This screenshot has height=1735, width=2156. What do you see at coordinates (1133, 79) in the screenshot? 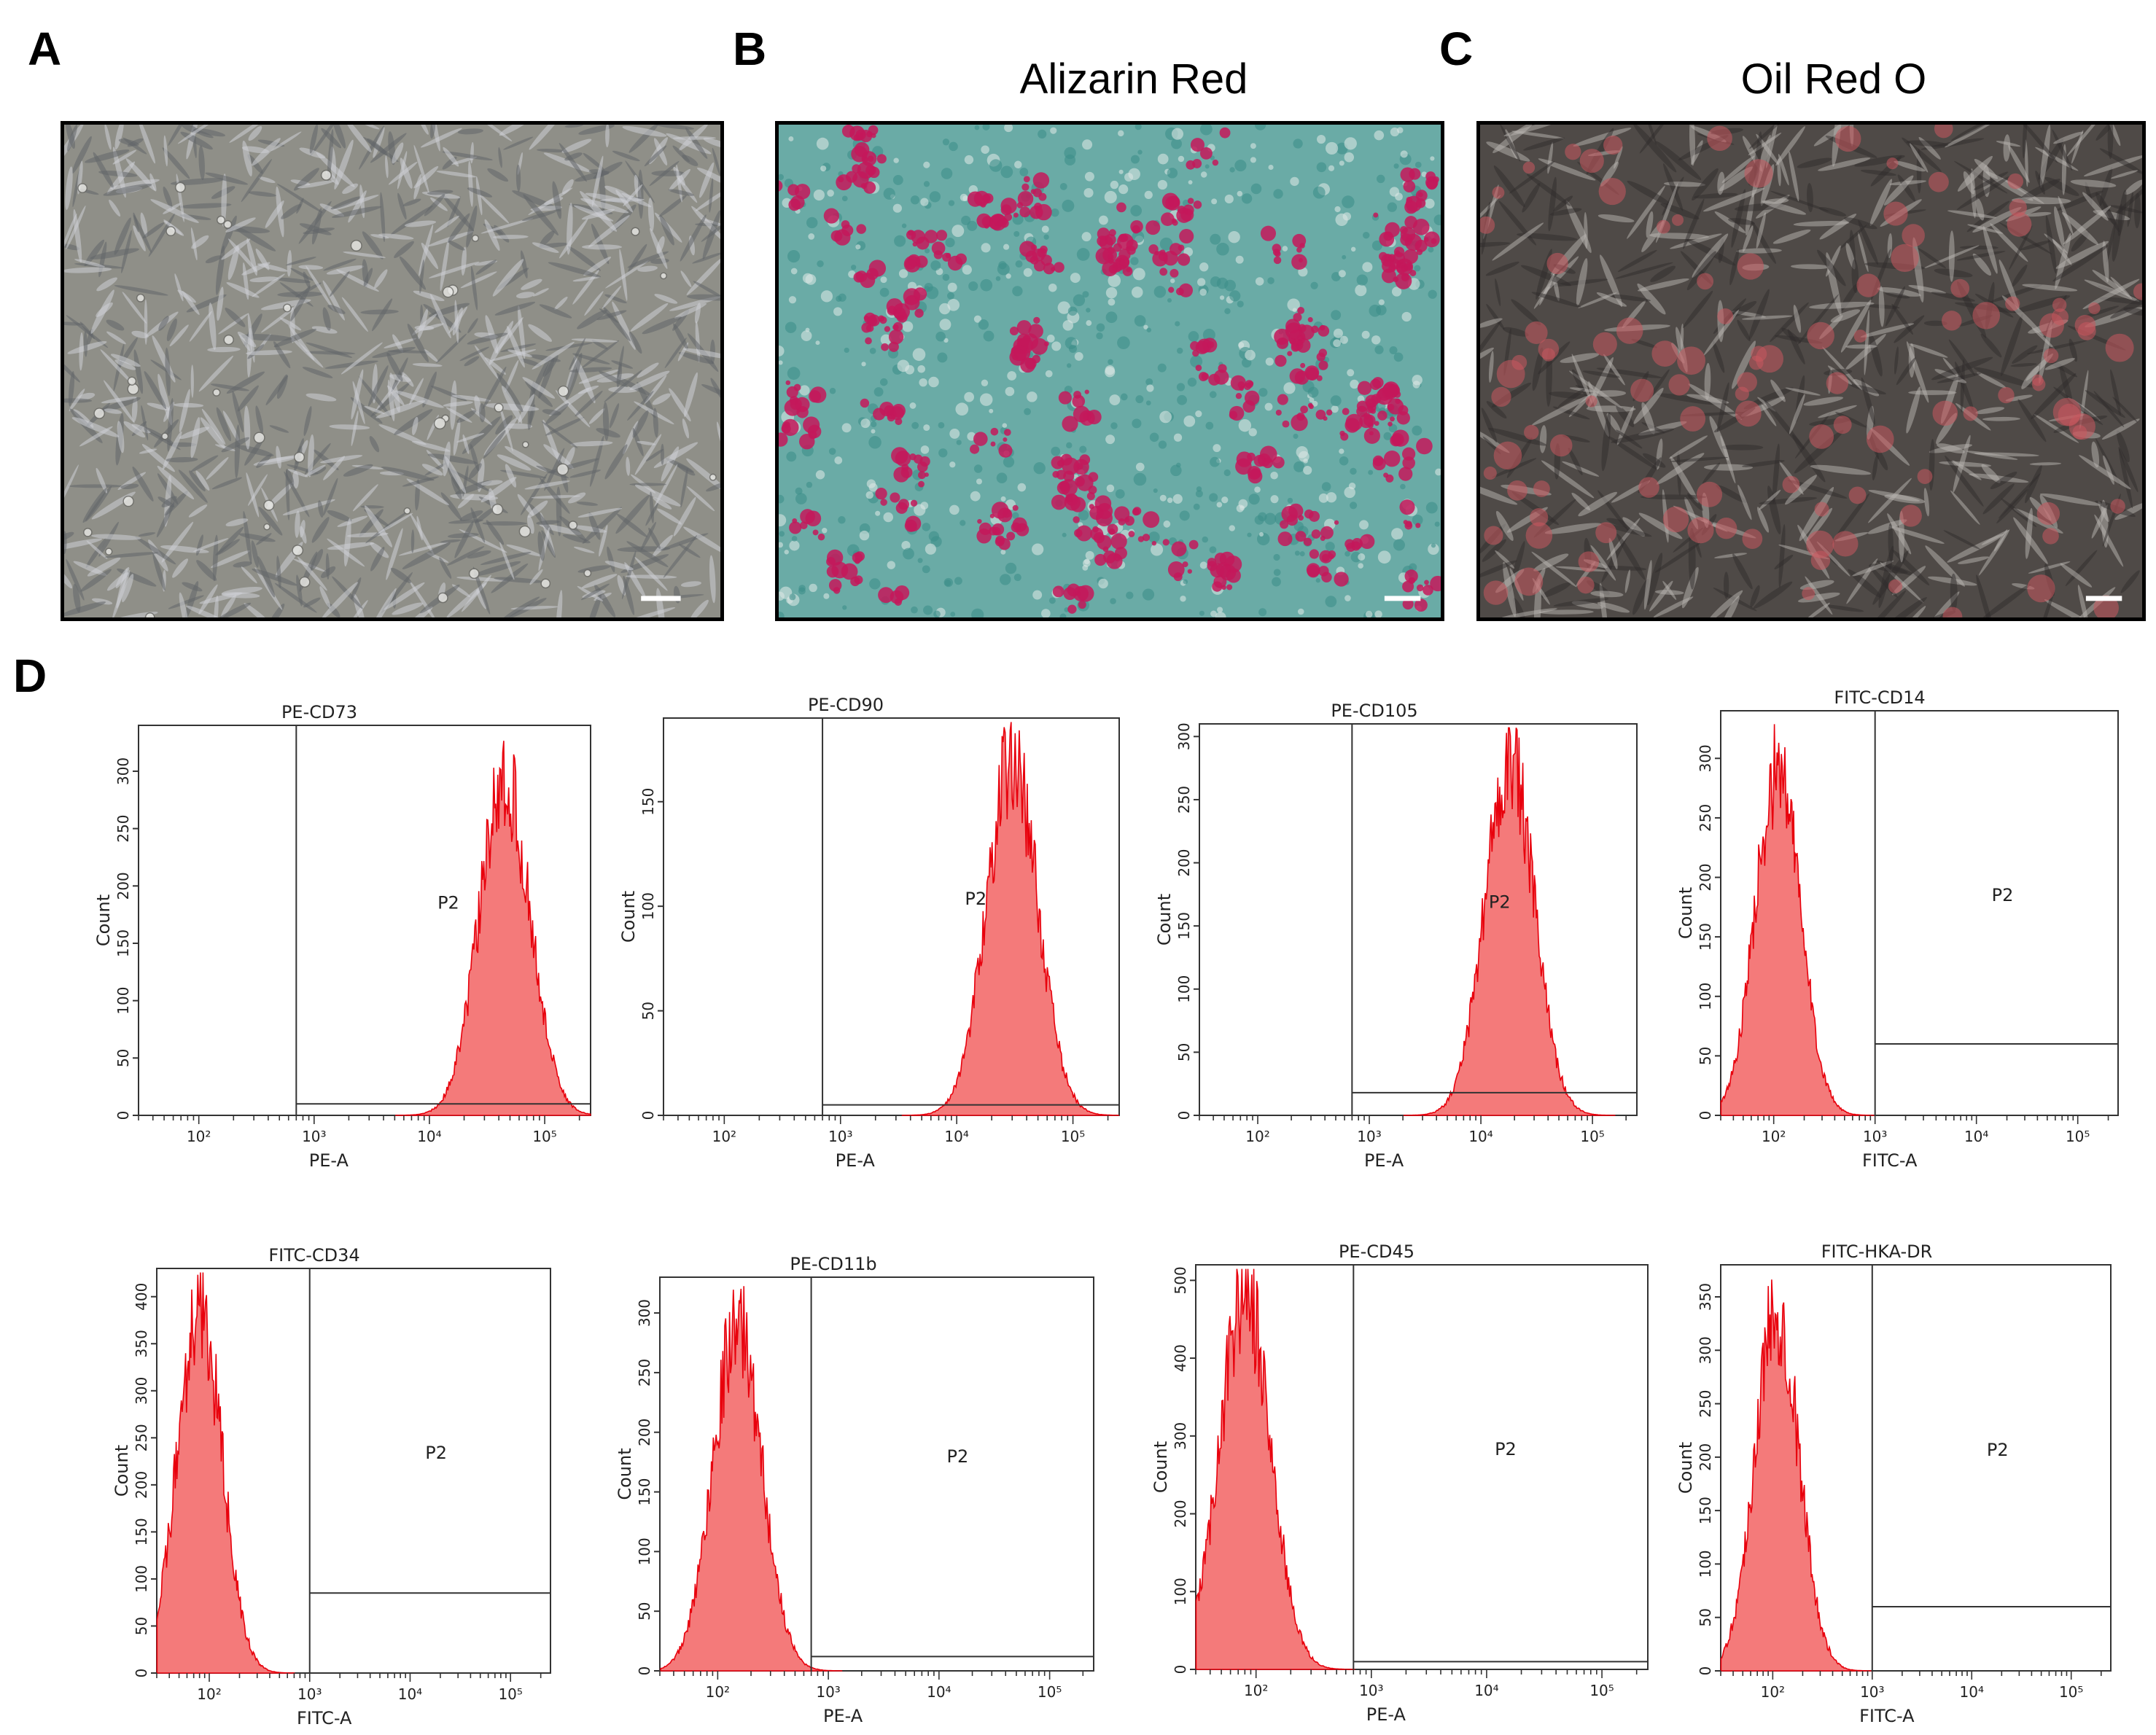
I see `panel-b-title: Alizarin Red` at bounding box center [1133, 79].